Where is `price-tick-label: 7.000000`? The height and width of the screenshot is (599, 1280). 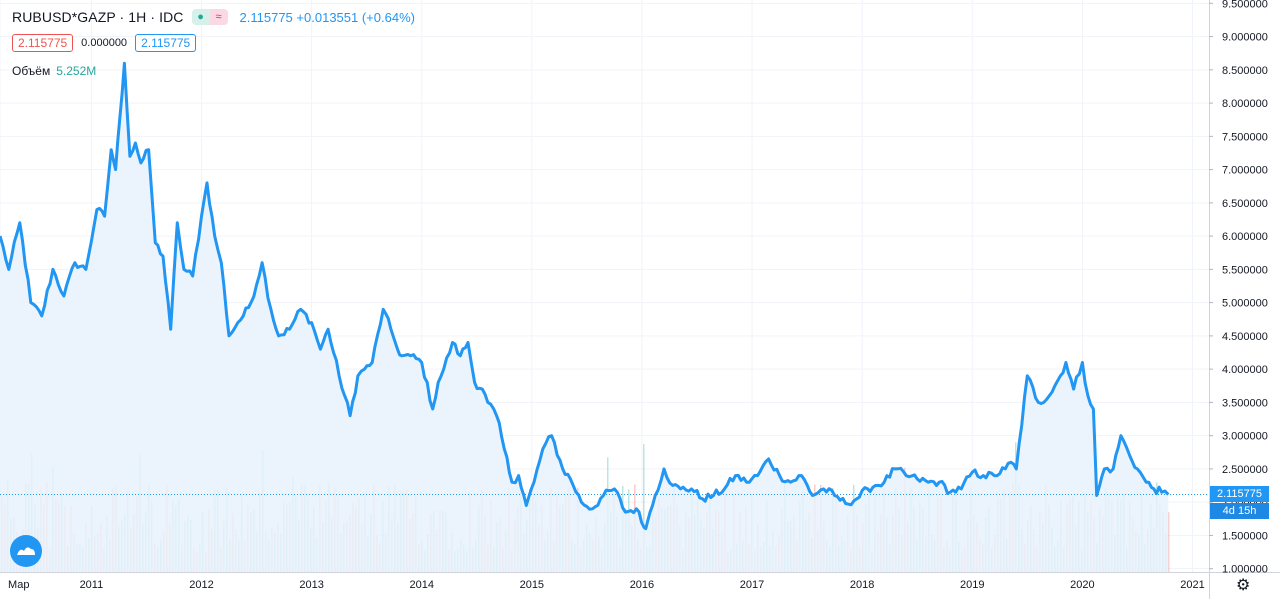 price-tick-label: 7.000000 is located at coordinates (1245, 171).